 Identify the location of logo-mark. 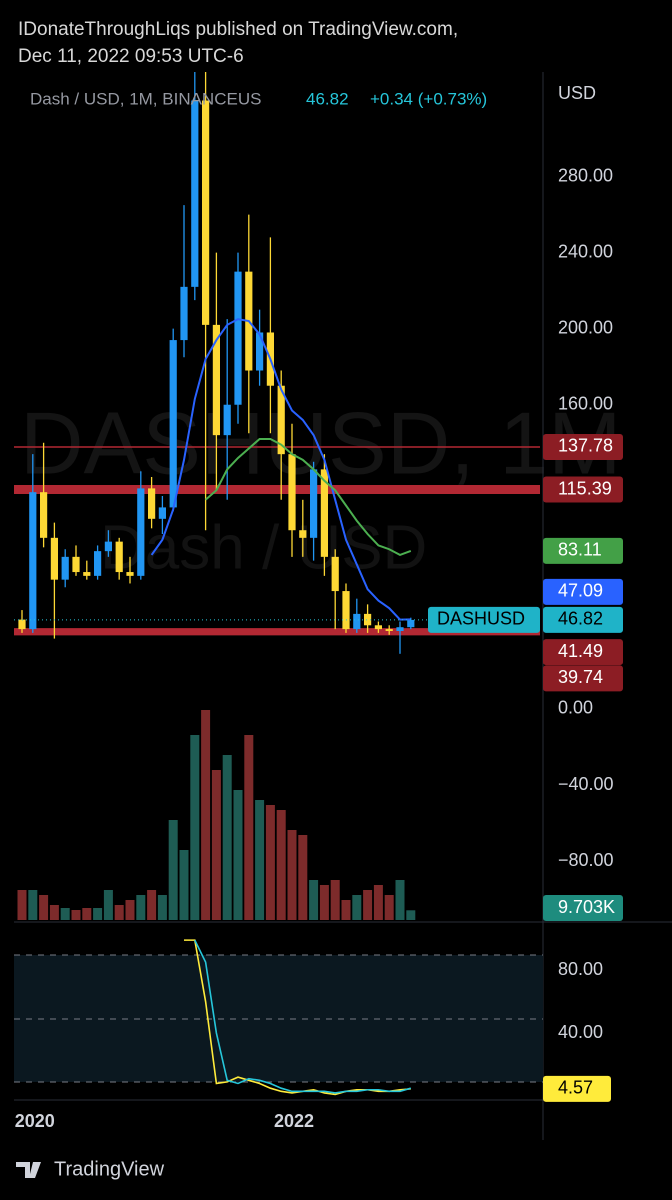
(28, 1170).